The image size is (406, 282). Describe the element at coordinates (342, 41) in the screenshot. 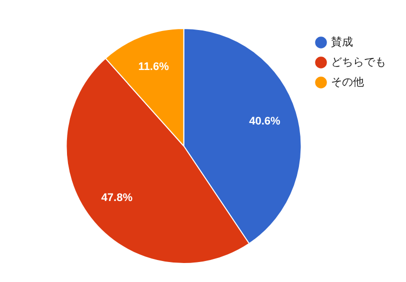

I see `legend-label: 賛成` at that location.